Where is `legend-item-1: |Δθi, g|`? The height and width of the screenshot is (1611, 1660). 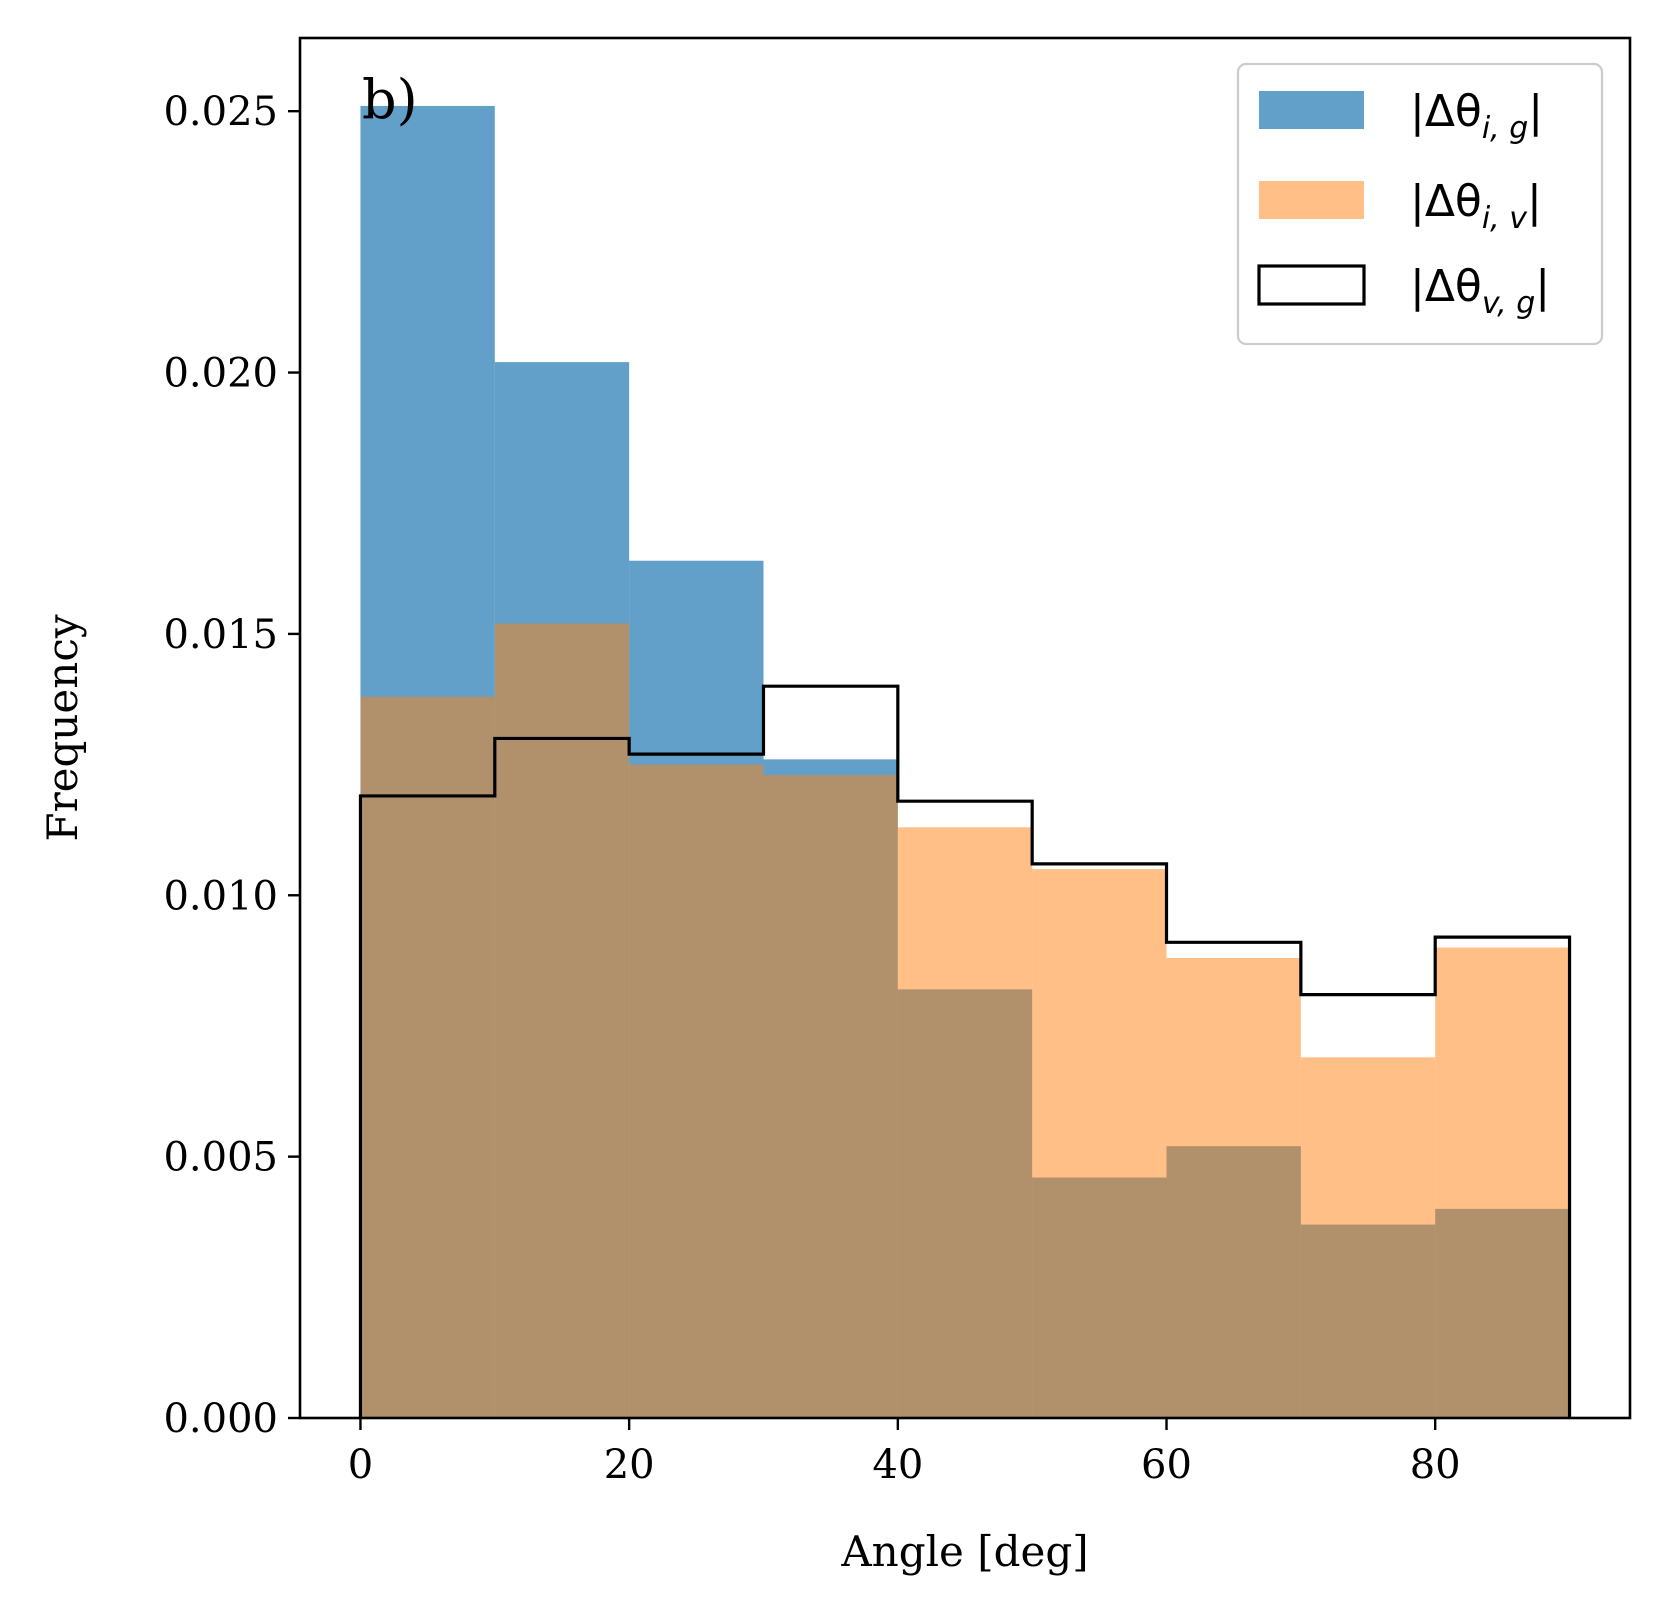
legend-item-1: |Δθi, g| is located at coordinates (1401, 116).